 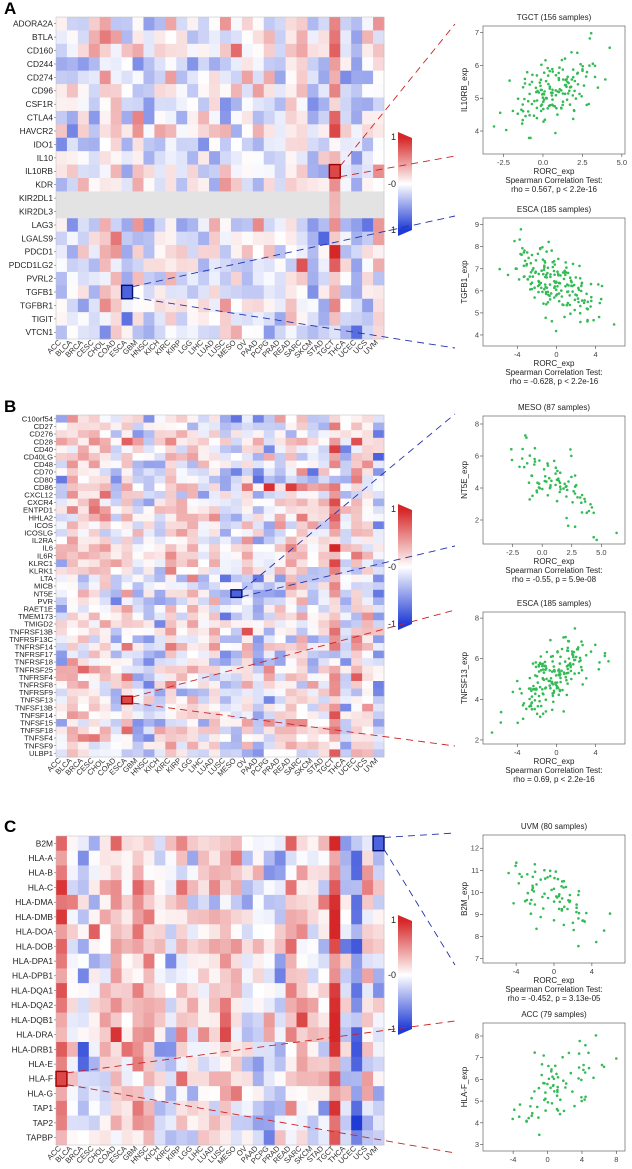 I want to click on gene-label: TNFRSF25, so click(x=34, y=669).